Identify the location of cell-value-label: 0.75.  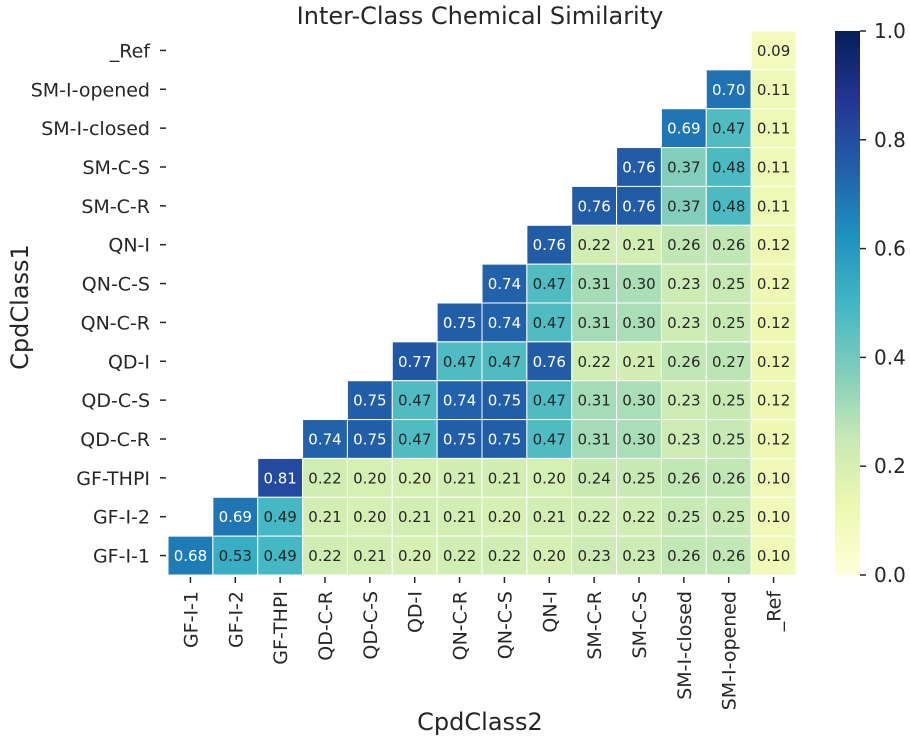
(459, 439).